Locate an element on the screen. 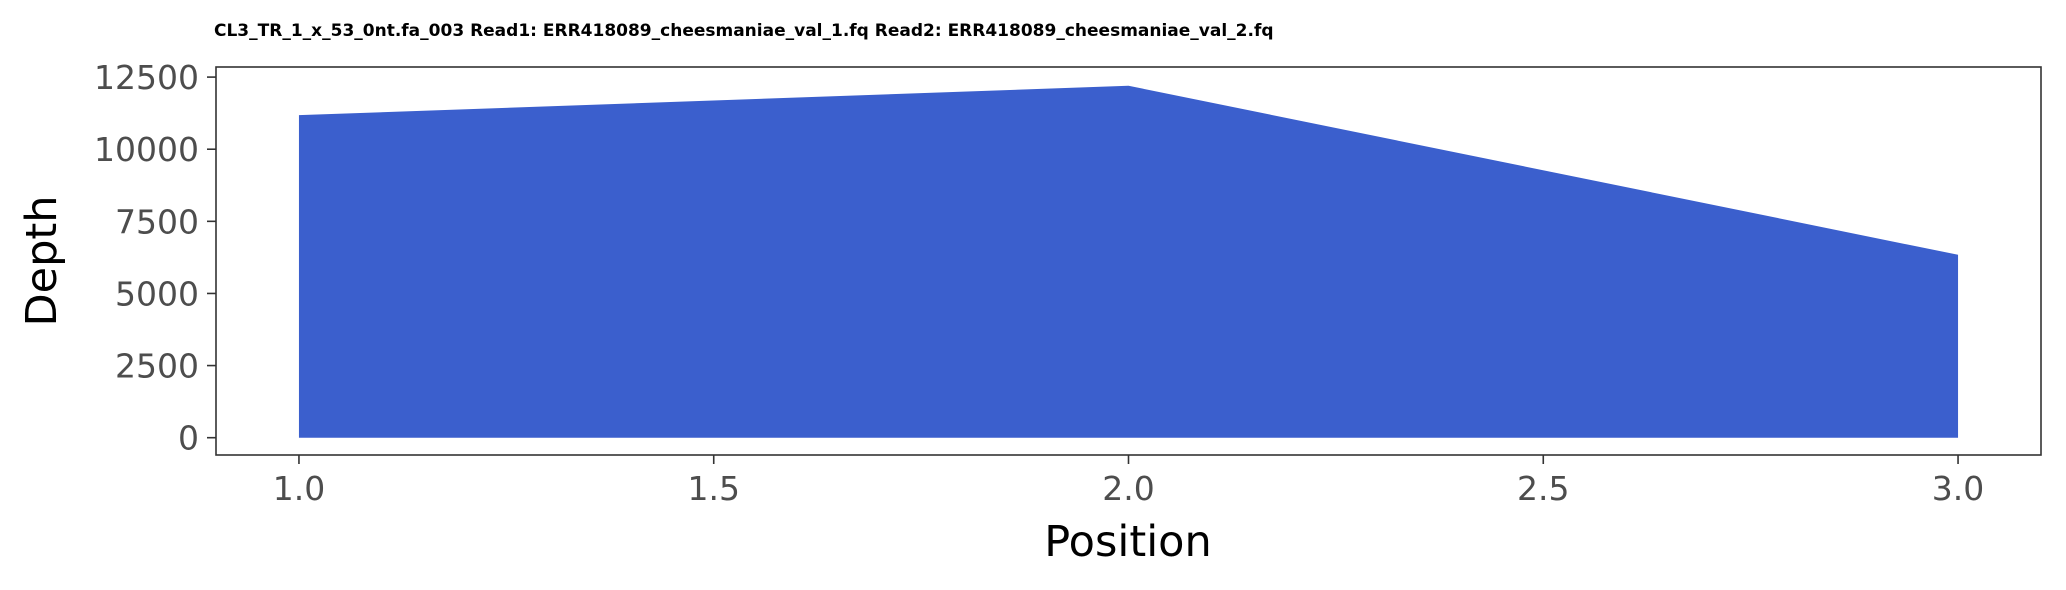 This screenshot has width=2066, height=590. y-axis-title: Depth is located at coordinates (42, 261).